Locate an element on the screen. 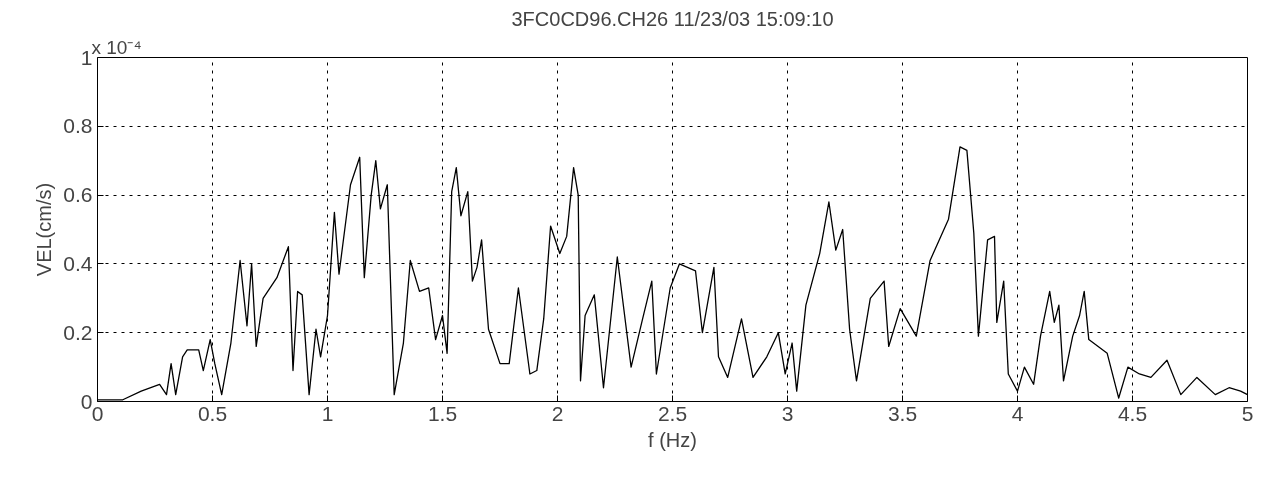 This screenshot has width=1269, height=479. x-tick-label: 1 is located at coordinates (327, 413).